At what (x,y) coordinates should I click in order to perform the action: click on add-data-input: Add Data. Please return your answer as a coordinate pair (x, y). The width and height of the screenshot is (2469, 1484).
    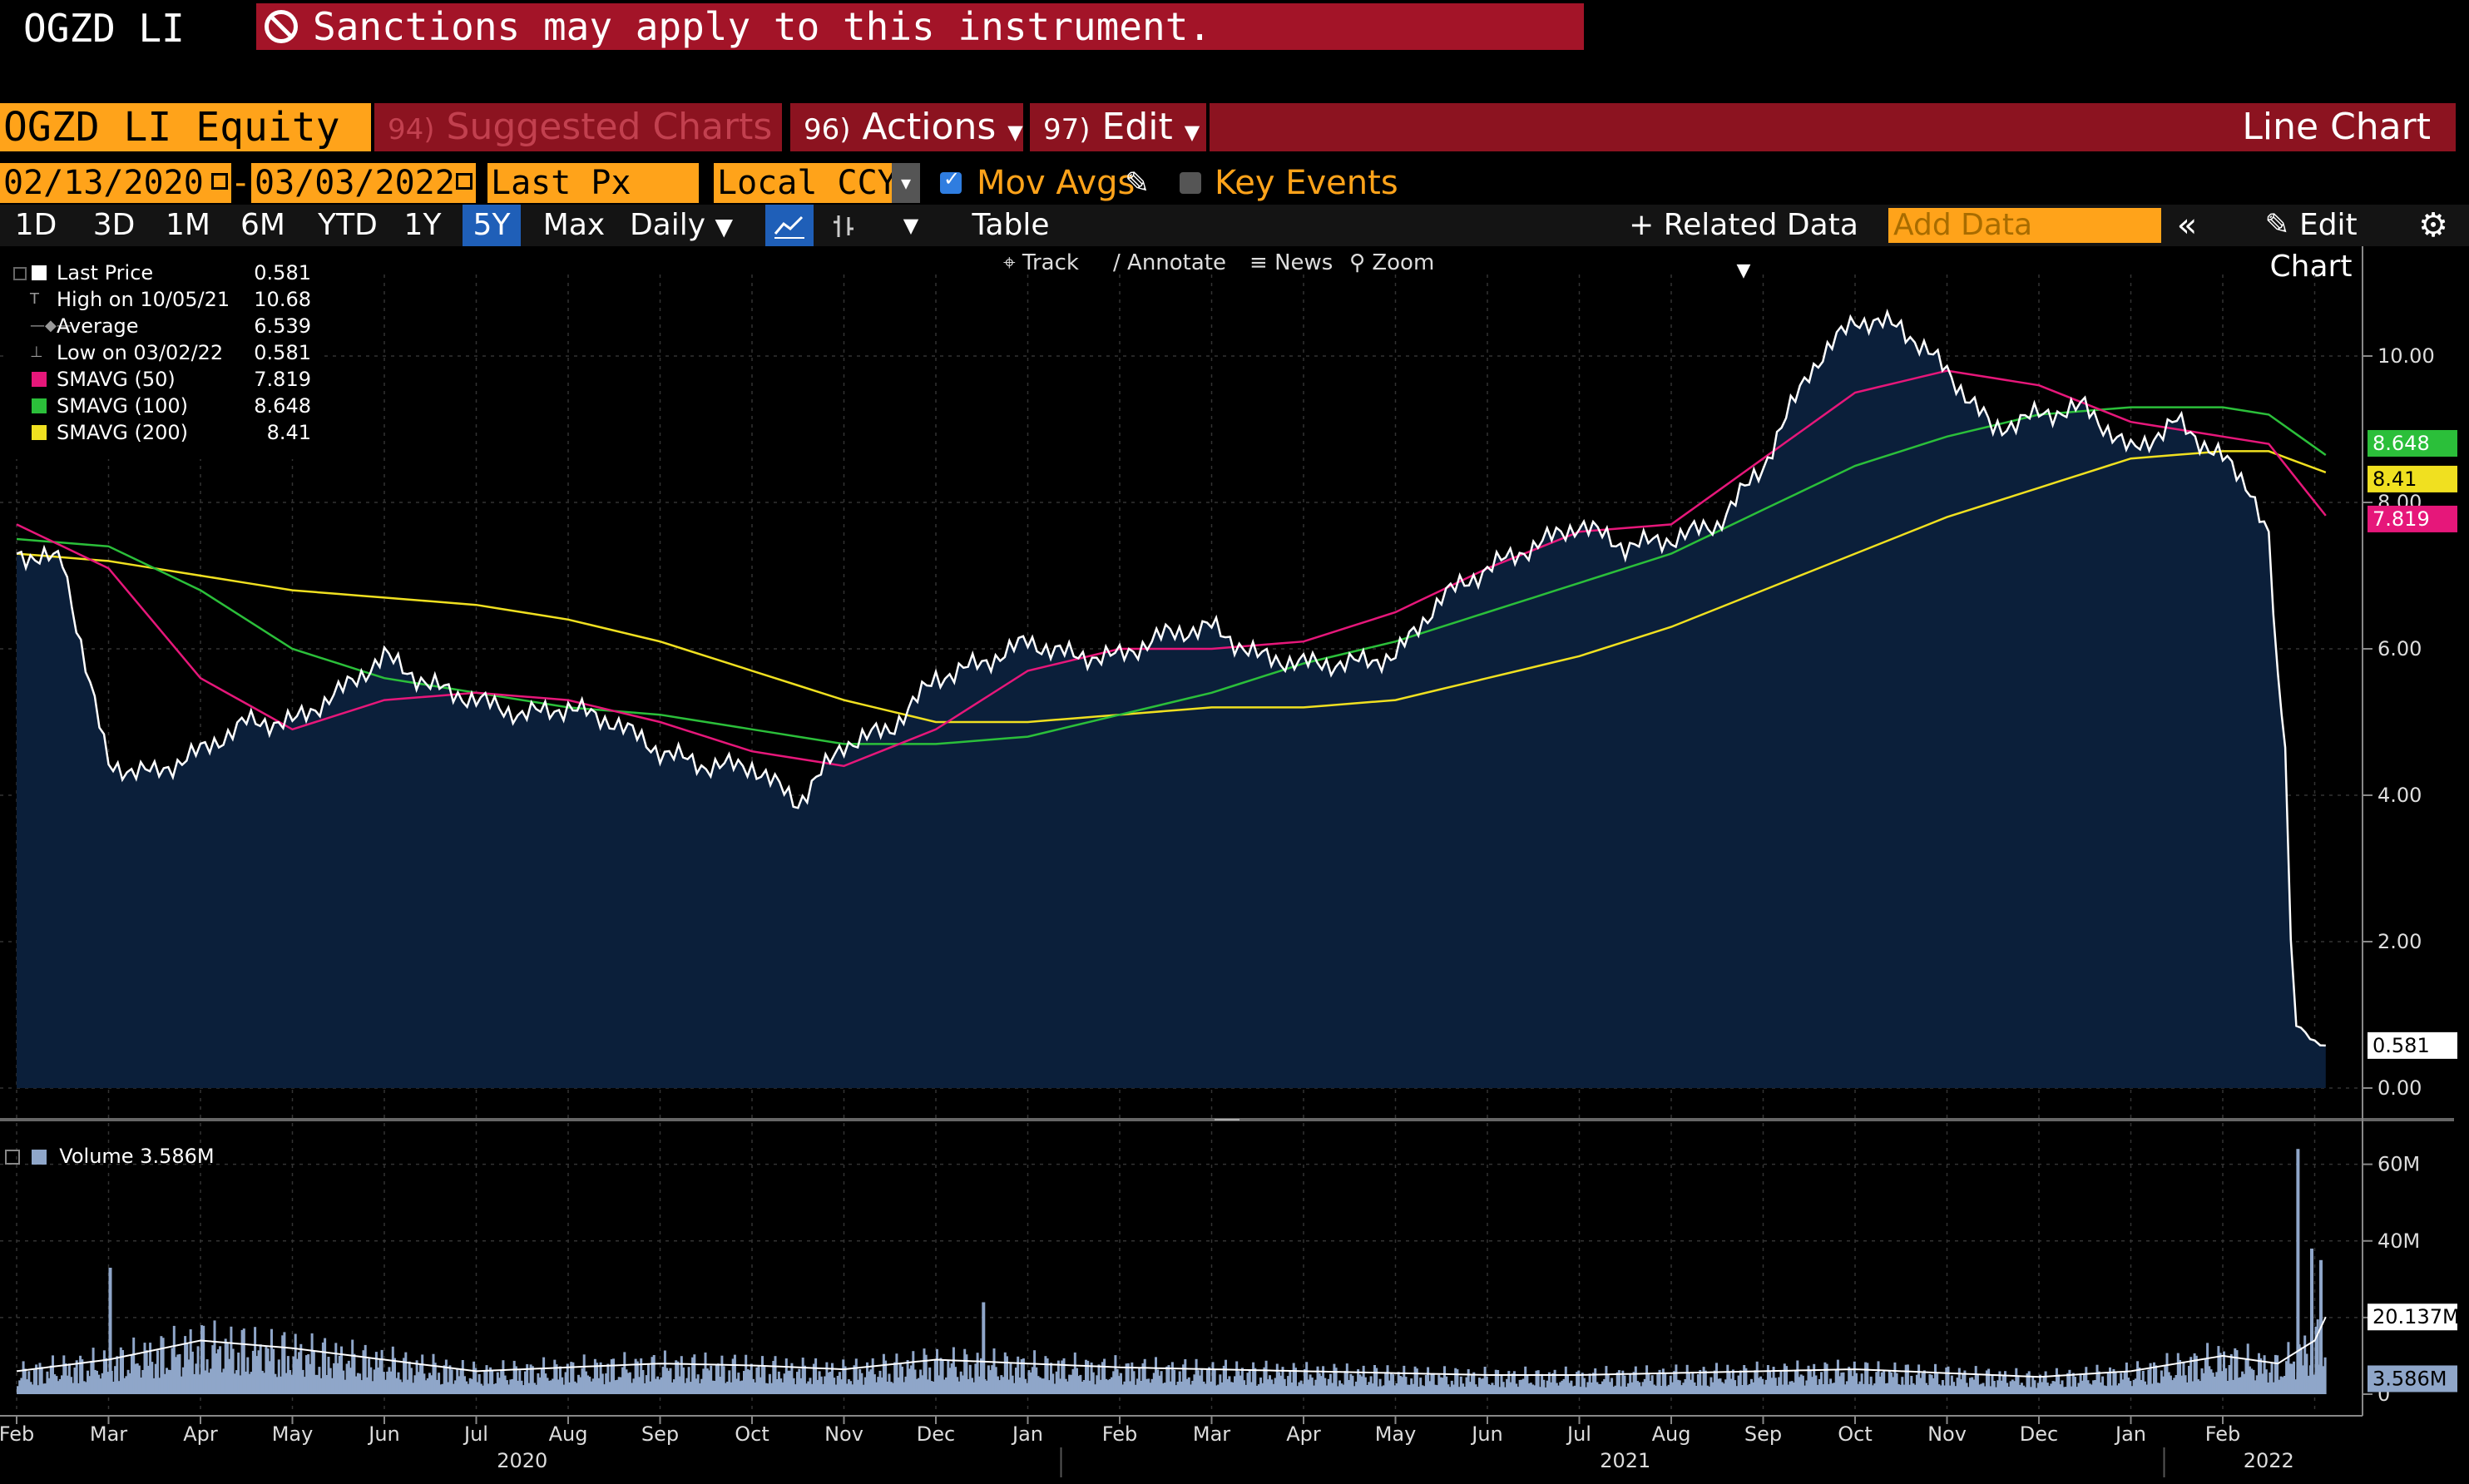
    Looking at the image, I should click on (2025, 225).